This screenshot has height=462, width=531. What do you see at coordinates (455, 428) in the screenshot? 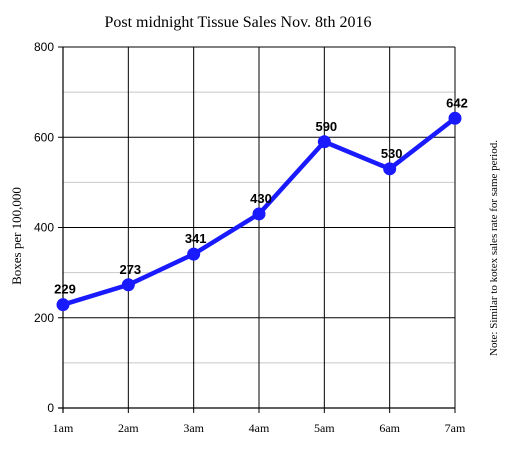
I see `x-tick-label: 7am` at bounding box center [455, 428].